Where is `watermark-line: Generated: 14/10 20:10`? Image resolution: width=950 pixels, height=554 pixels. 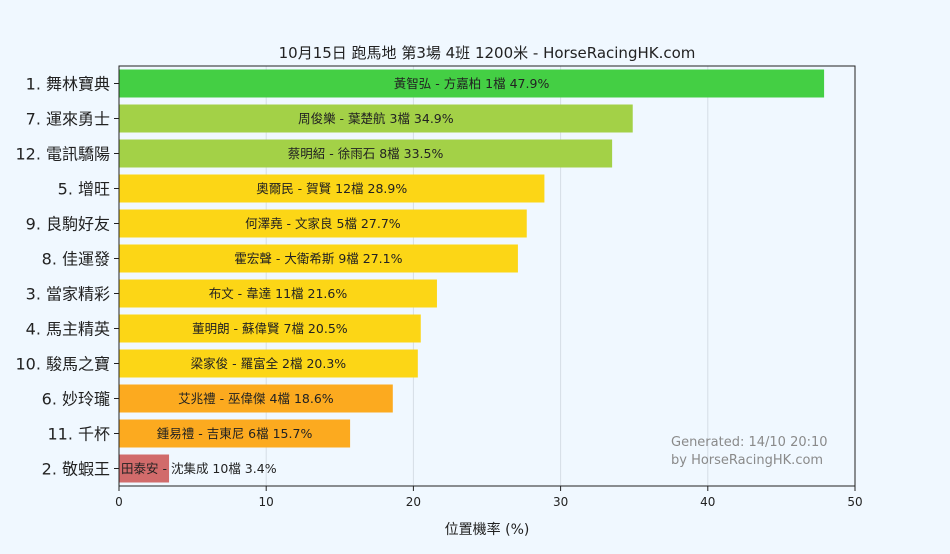
watermark-line: Generated: 14/10 20:10 is located at coordinates (749, 442).